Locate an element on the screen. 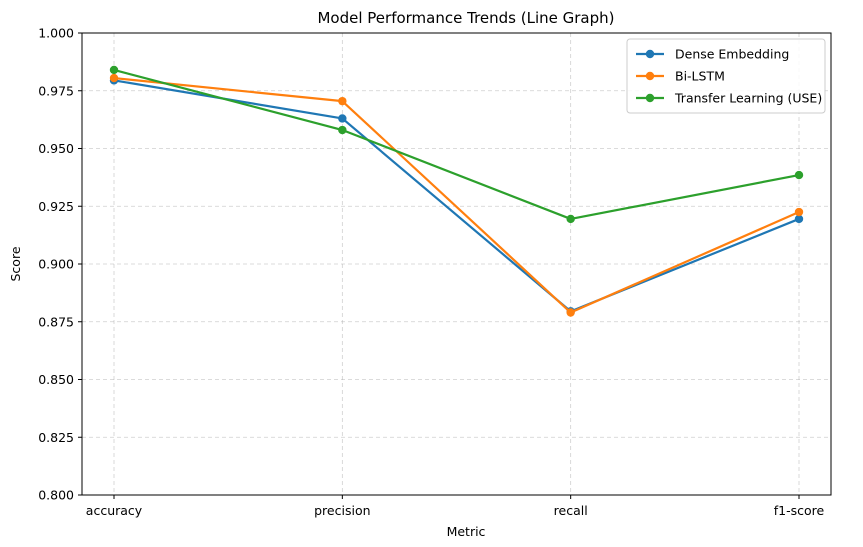 This screenshot has height=547, width=863. y-tick-label: 0.950 is located at coordinates (56, 148).